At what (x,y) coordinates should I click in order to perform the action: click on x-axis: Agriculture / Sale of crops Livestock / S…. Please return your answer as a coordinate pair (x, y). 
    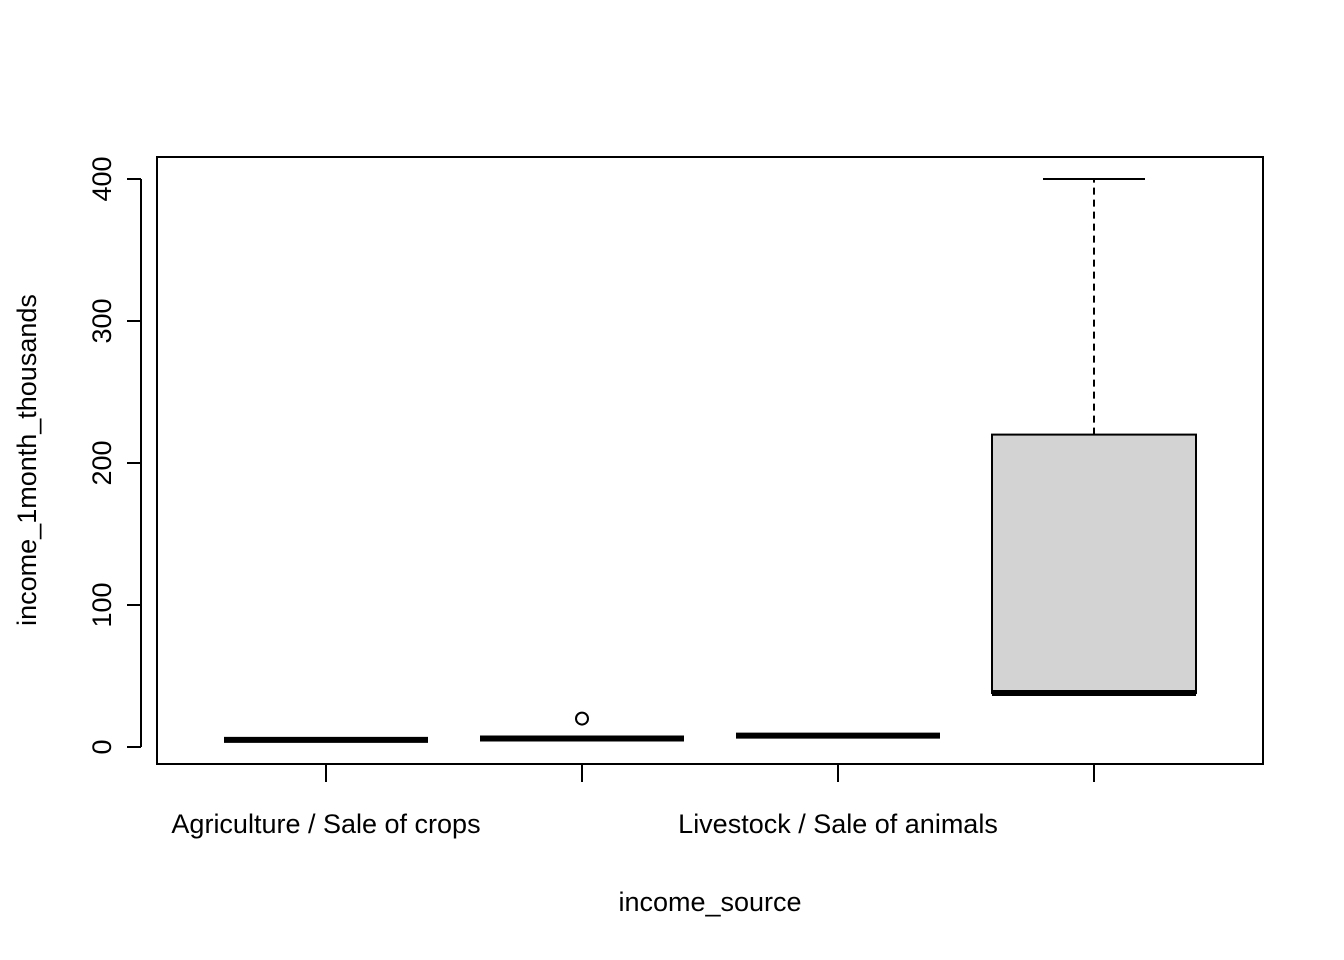
    Looking at the image, I should click on (633, 801).